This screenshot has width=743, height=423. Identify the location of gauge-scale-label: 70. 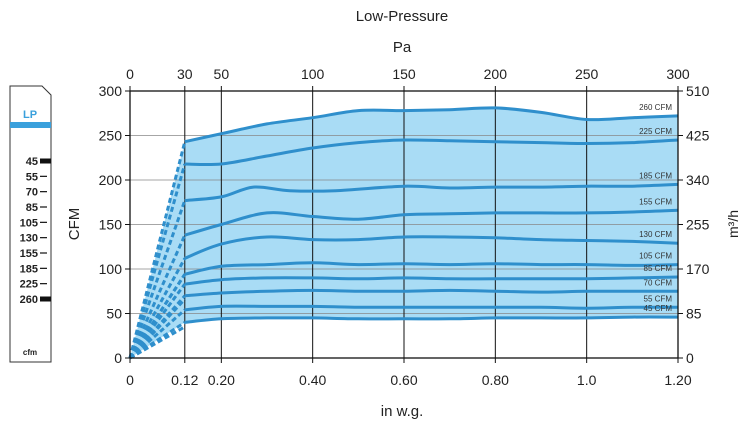
(32, 193).